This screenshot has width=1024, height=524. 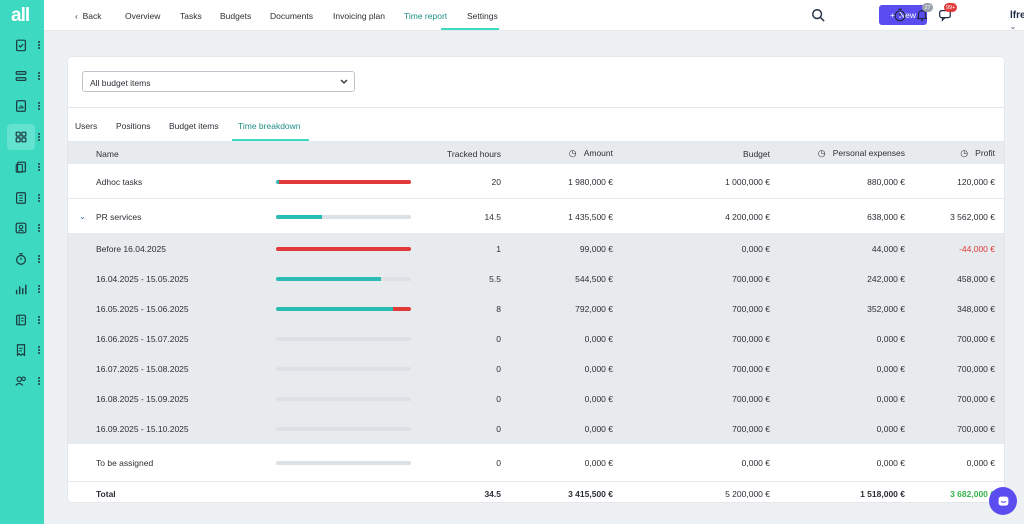 What do you see at coordinates (21, 167) in the screenshot?
I see `sidebar-item-clipboard-copy` at bounding box center [21, 167].